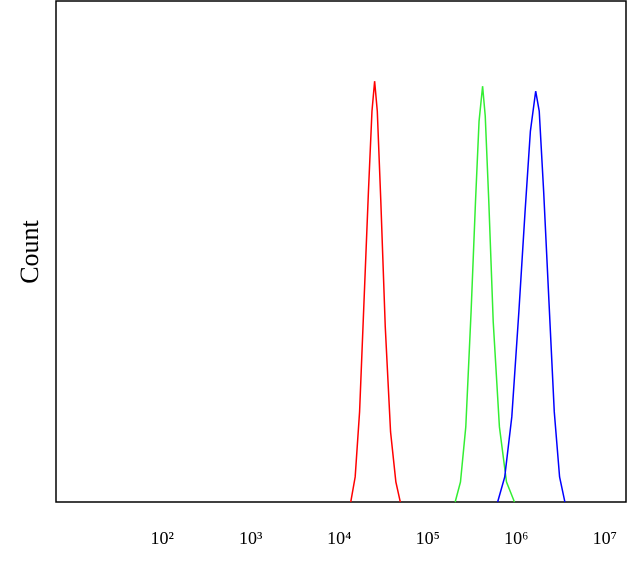  Describe the element at coordinates (339, 538) in the screenshot. I see `x-tick-label: 10⁴` at that location.